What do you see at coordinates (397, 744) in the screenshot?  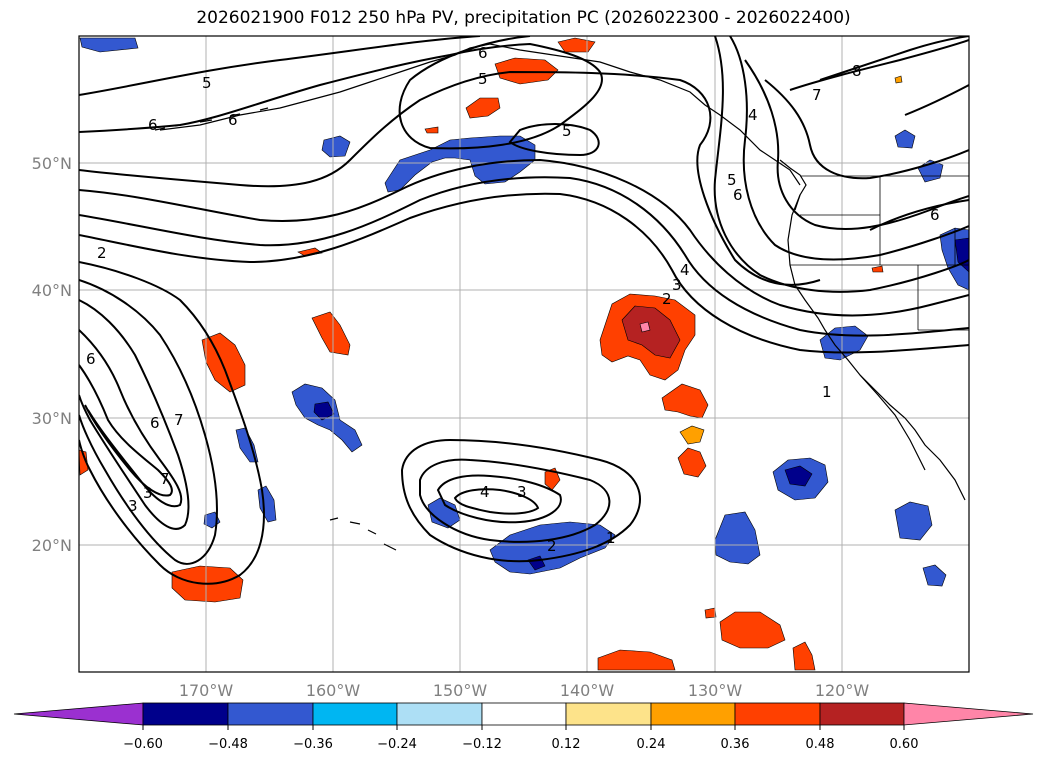 I see `colorbar-label: −0.24` at bounding box center [397, 744].